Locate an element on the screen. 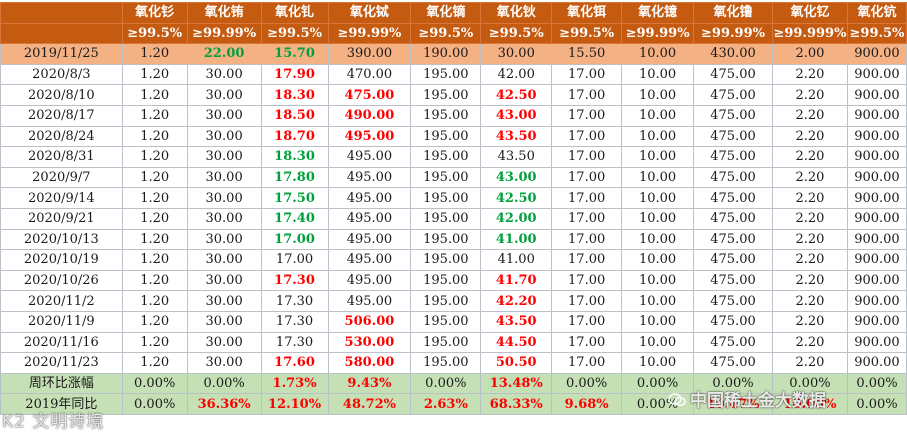 The image size is (907, 438). price-cell: 17.50 is located at coordinates (294, 198).